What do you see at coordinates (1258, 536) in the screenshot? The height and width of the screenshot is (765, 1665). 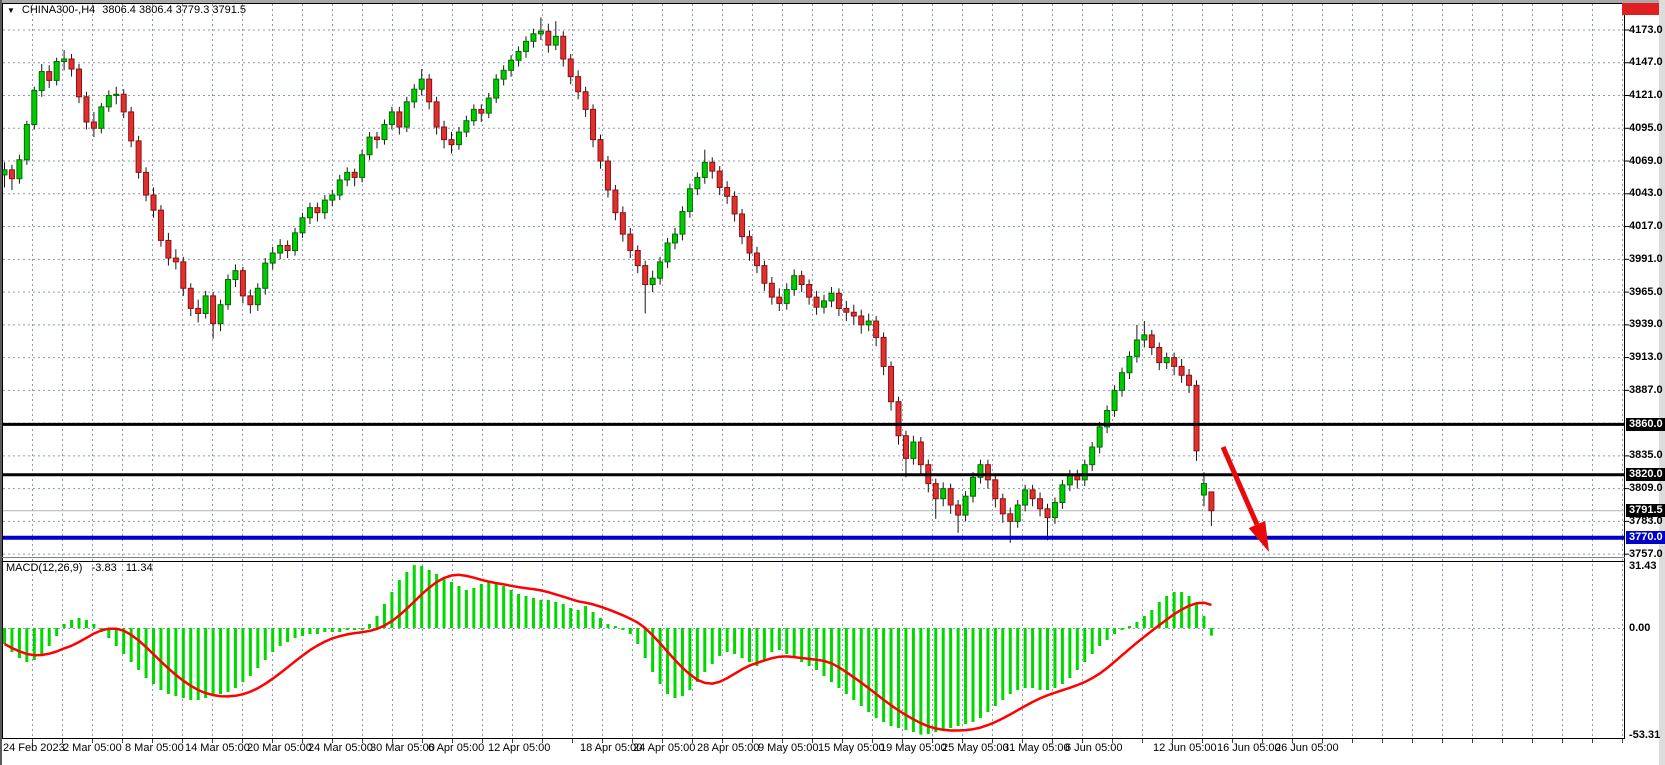 I see `arrow-head` at bounding box center [1258, 536].